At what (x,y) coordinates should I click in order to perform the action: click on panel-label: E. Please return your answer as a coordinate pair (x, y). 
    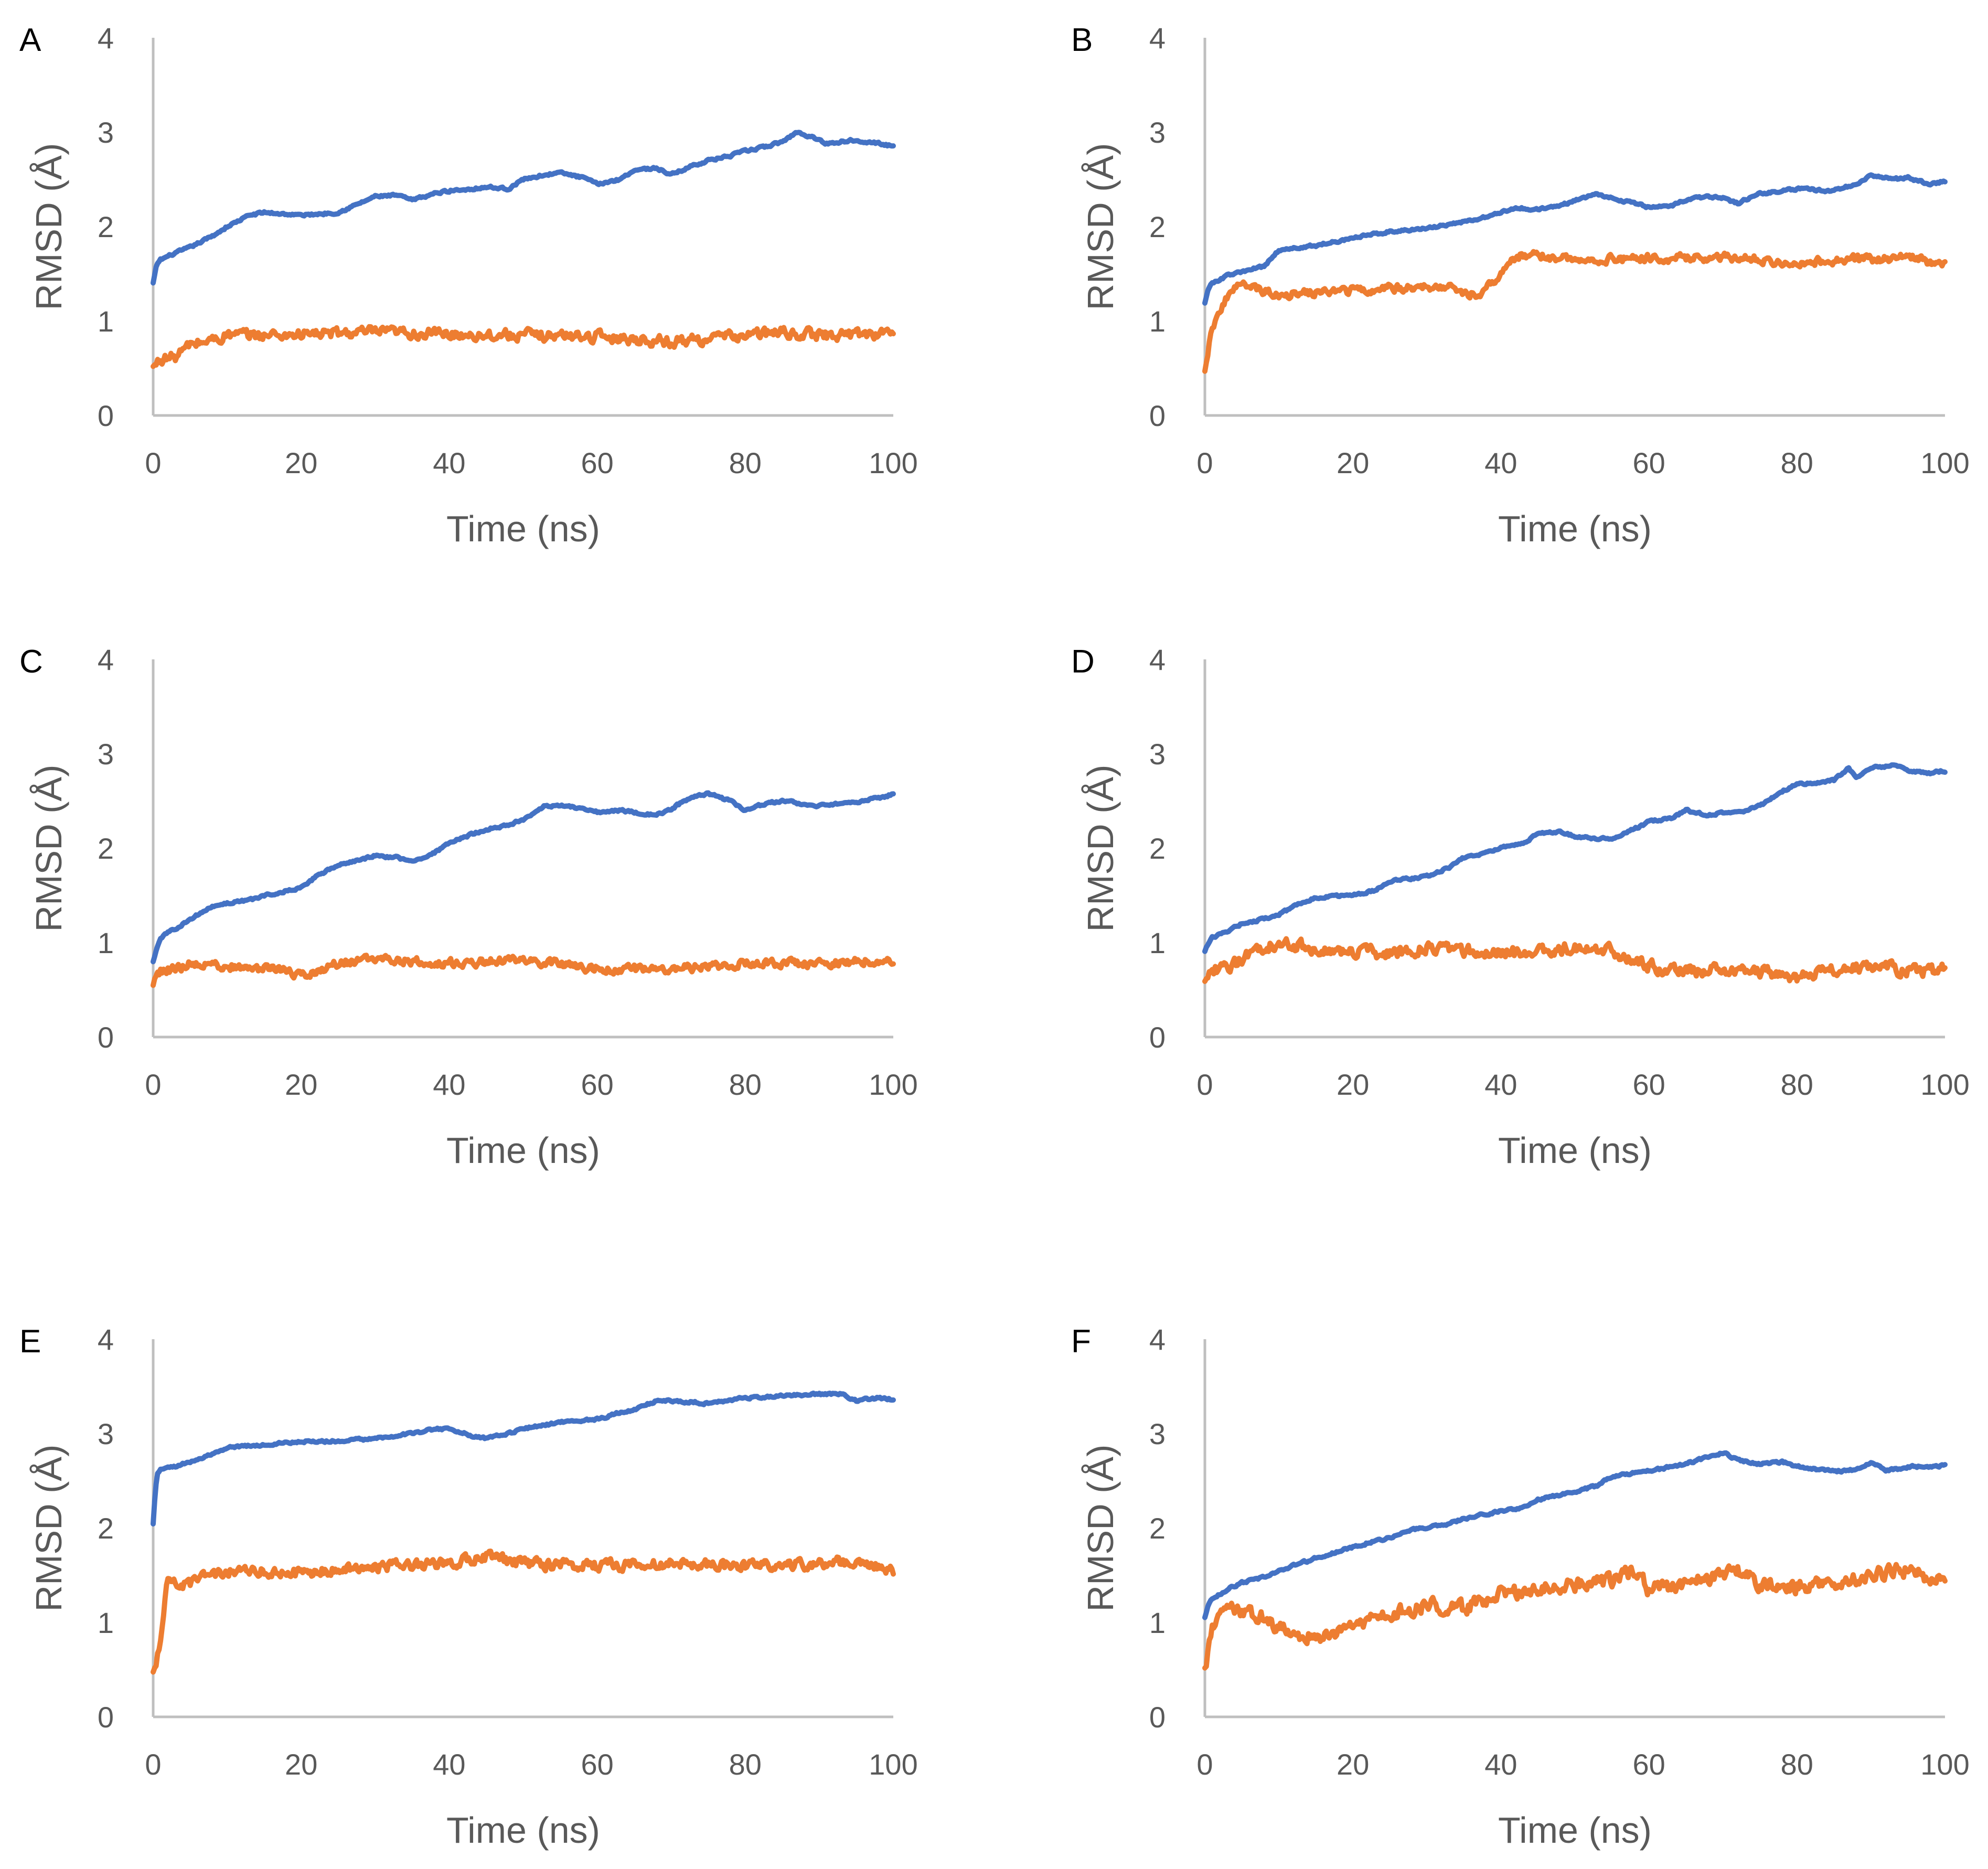
    Looking at the image, I should click on (30, 1342).